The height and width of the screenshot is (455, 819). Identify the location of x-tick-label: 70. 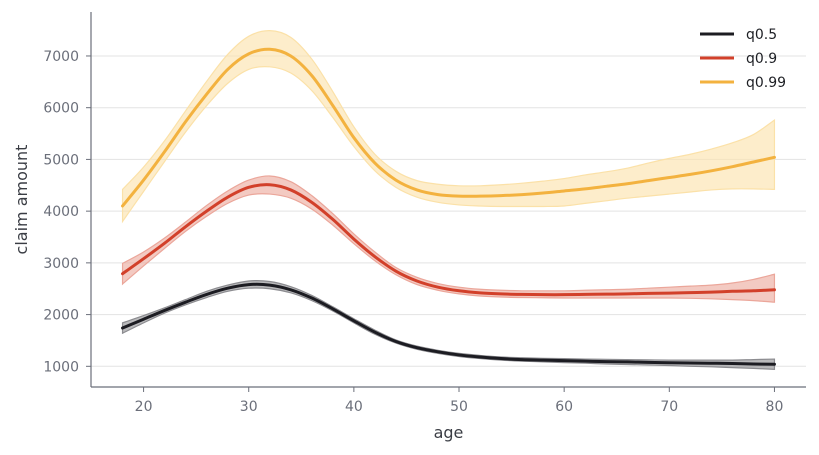
(669, 407).